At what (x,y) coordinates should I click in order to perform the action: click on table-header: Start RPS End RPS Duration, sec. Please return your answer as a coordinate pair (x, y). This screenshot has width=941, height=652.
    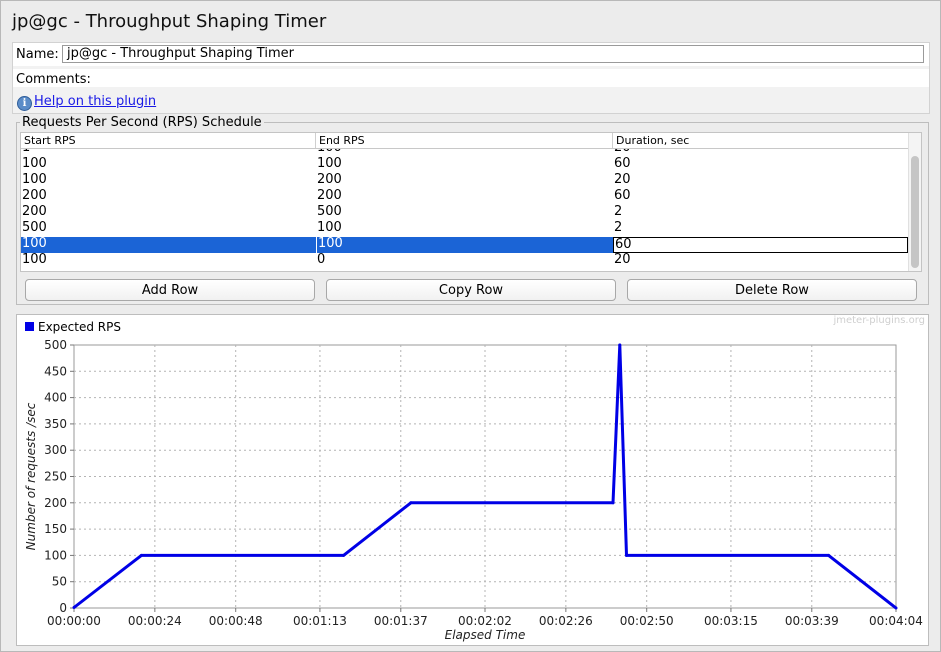
    Looking at the image, I should click on (464, 141).